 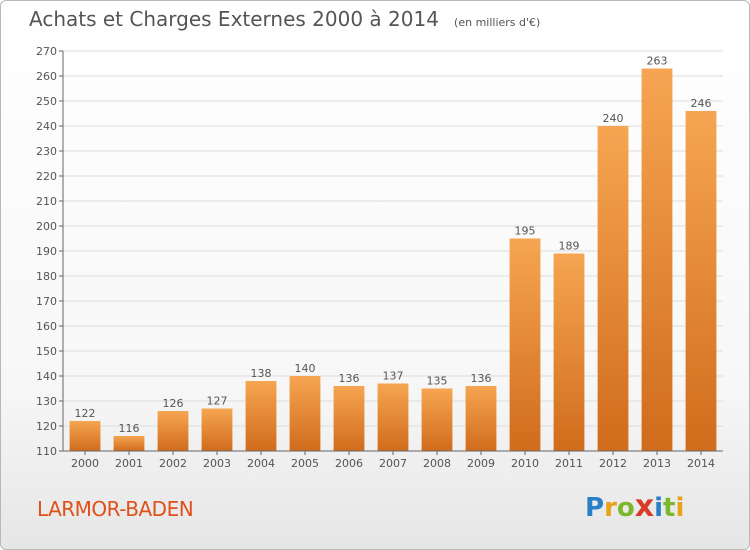 What do you see at coordinates (46, 251) in the screenshot?
I see `y-tick-label: 190` at bounding box center [46, 251].